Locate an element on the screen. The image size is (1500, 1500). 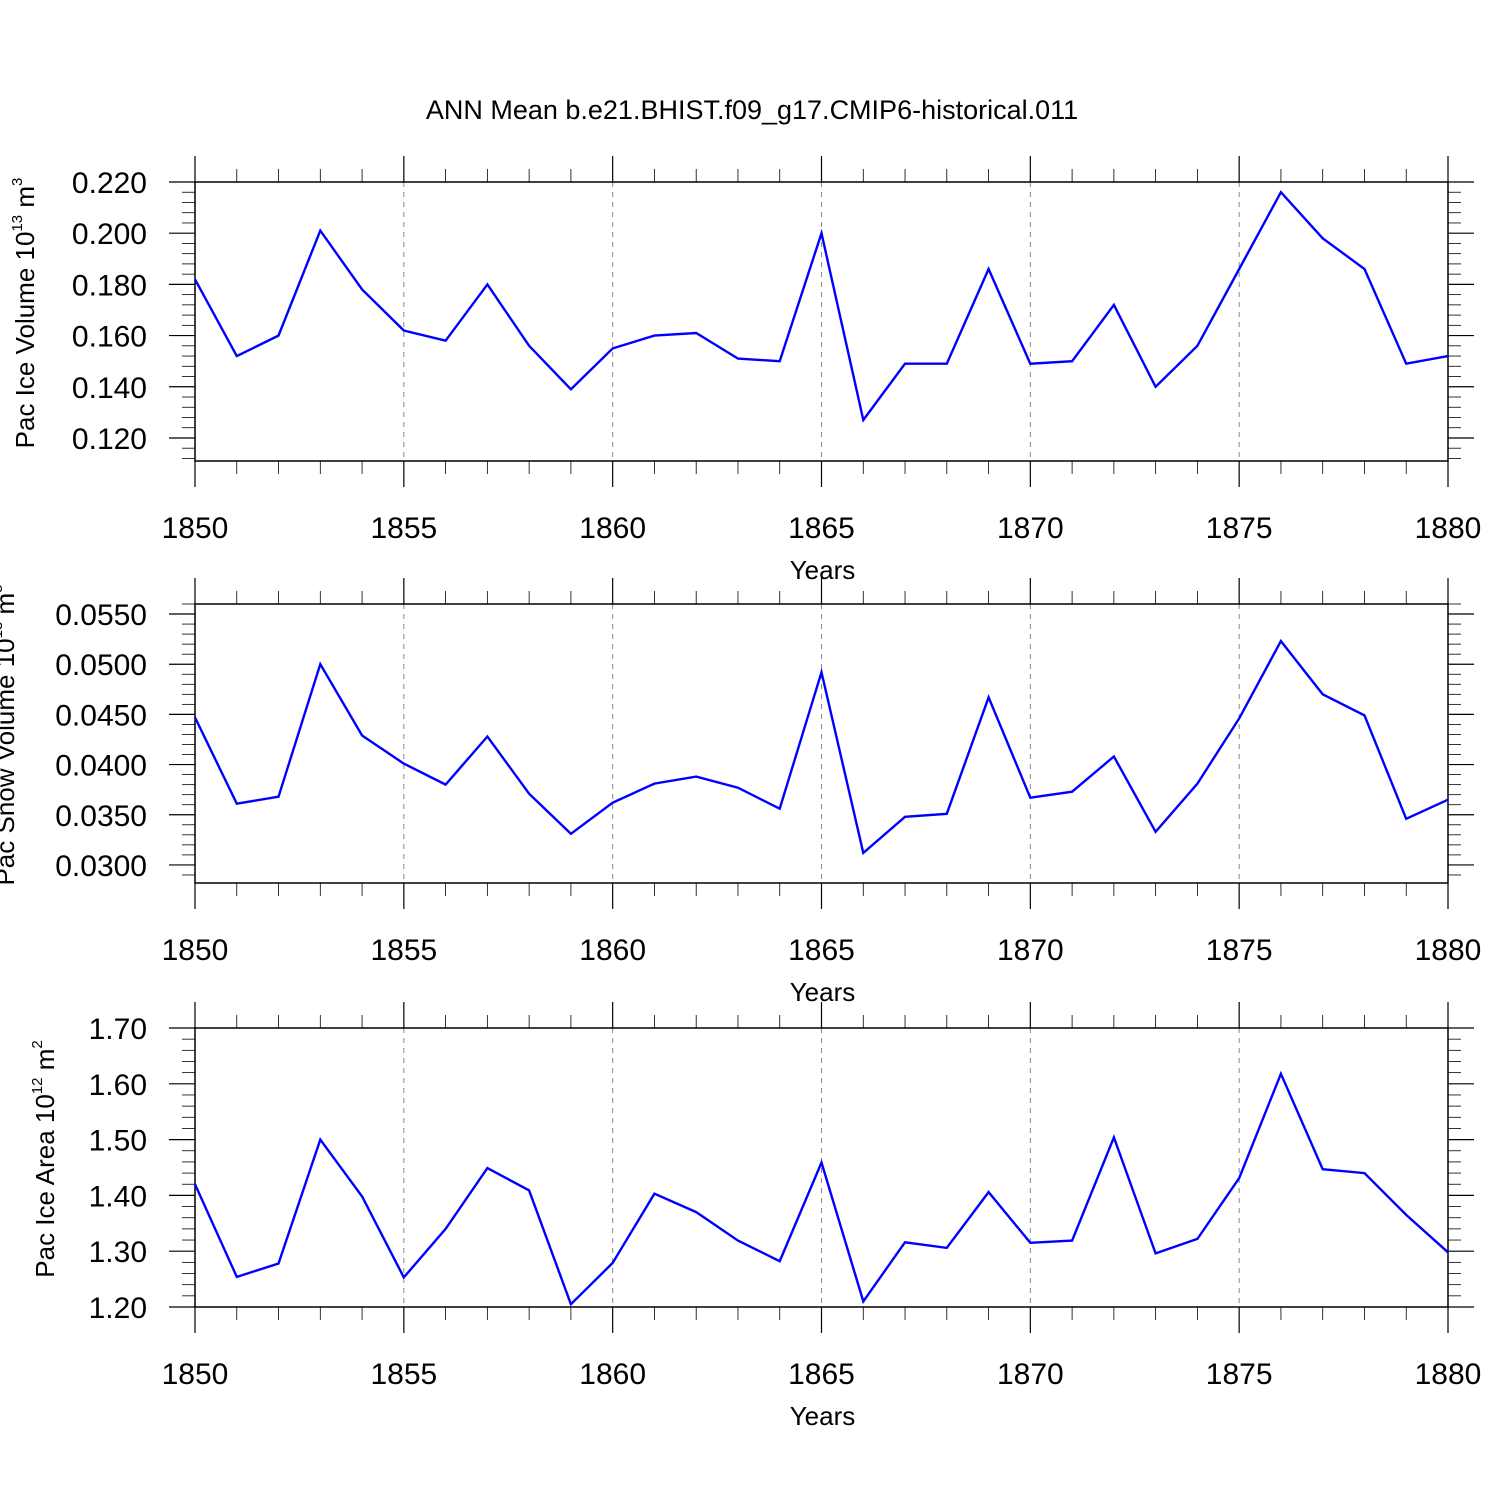
y-label-exponent: 13 is located at coordinates (17, 223).